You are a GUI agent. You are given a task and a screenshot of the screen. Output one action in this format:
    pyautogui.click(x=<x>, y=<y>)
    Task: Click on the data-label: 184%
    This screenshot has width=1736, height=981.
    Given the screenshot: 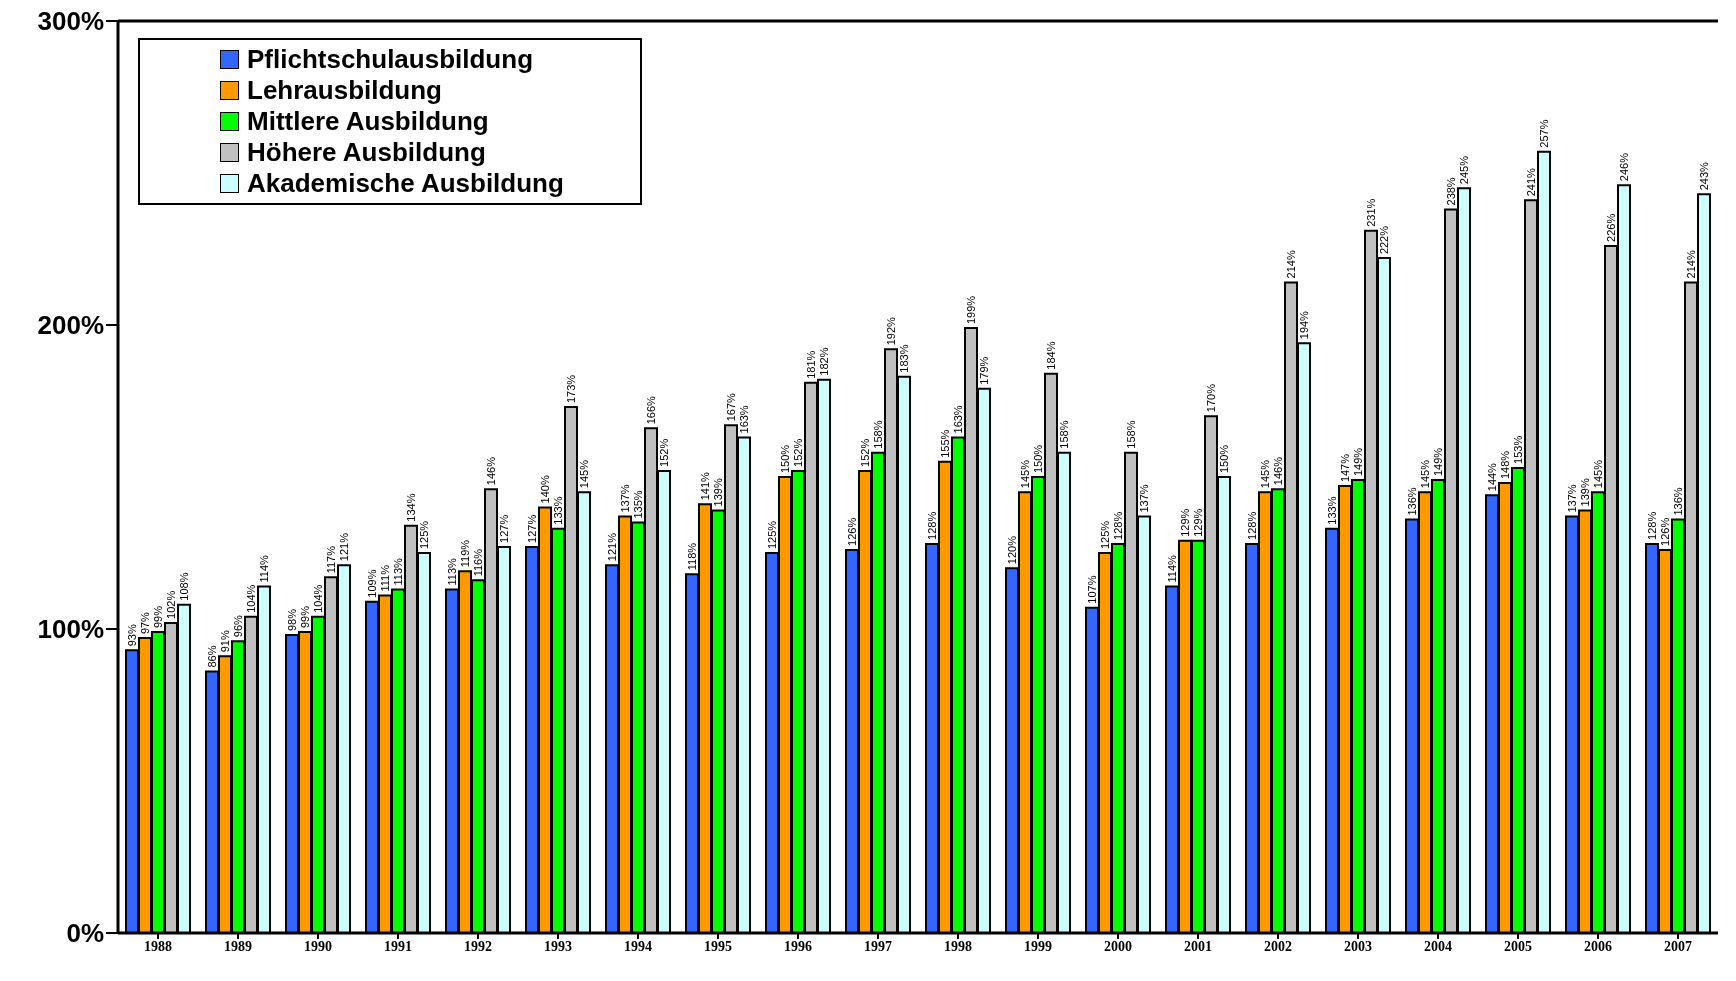 What is the action you would take?
    pyautogui.click(x=1051, y=355)
    